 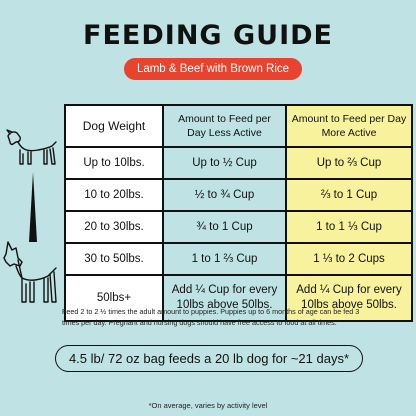 I want to click on table-row: 20 to 30lbs. ¾ to 1 Cup 1 to 1 ⅓ Cup, so click(x=238, y=227).